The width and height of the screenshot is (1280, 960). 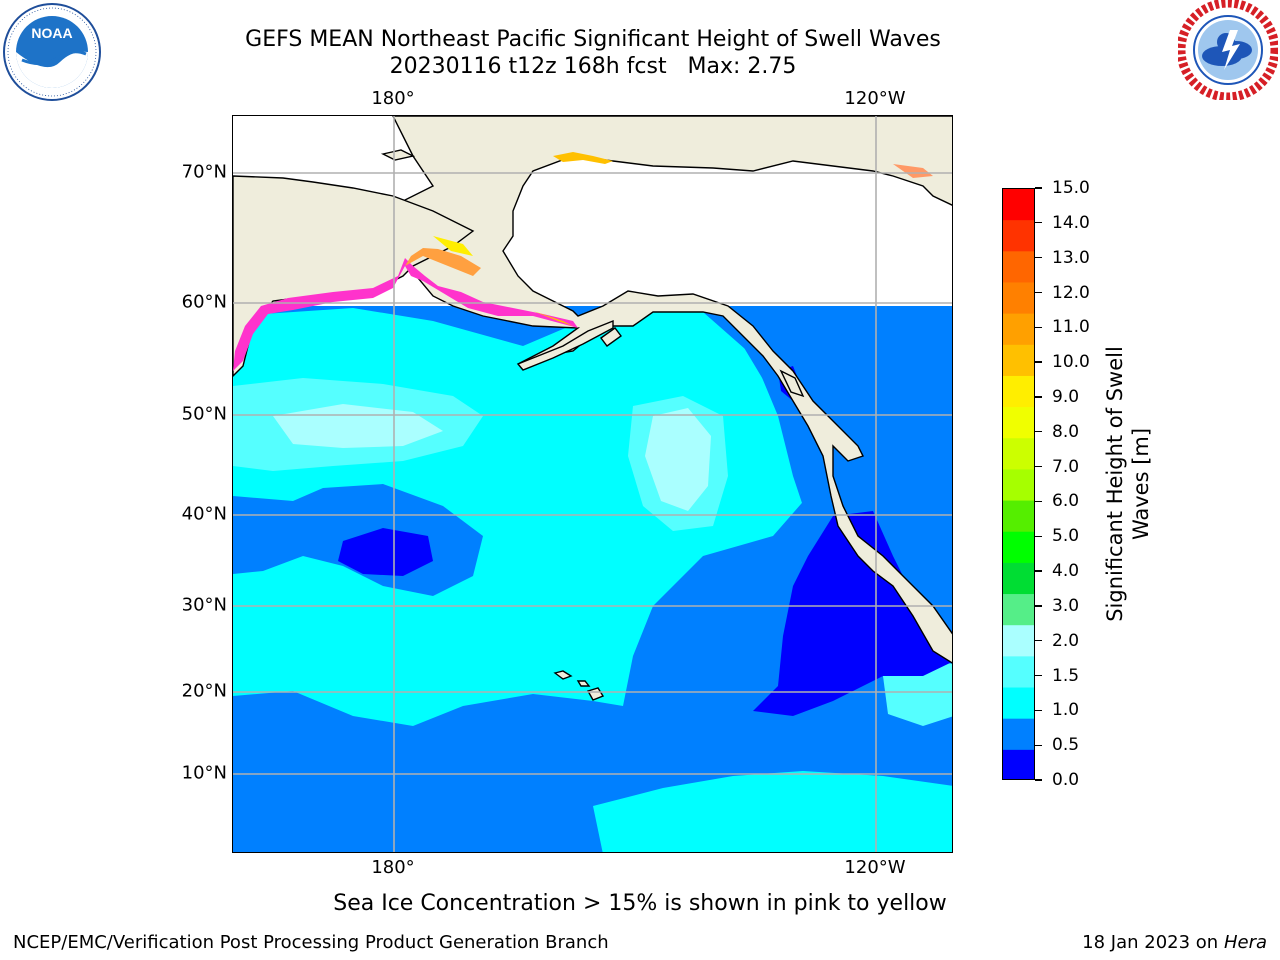 I want to click on swell-field-3m-east, so click(x=678, y=459).